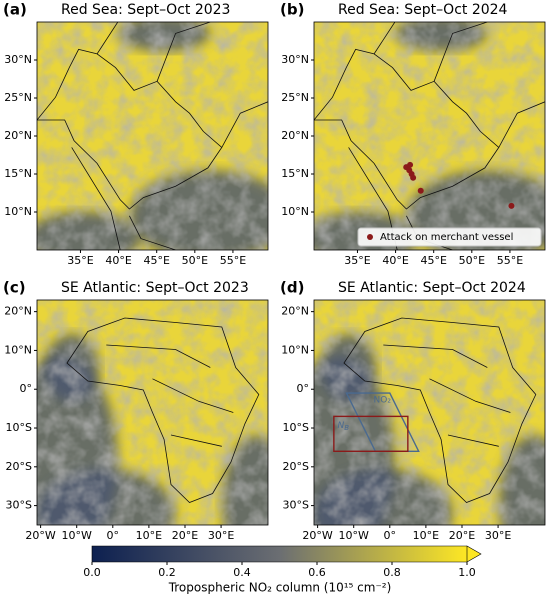 Image resolution: width=549 pixels, height=600 pixels. I want to click on no2-region-label: NO₂, so click(383, 401).